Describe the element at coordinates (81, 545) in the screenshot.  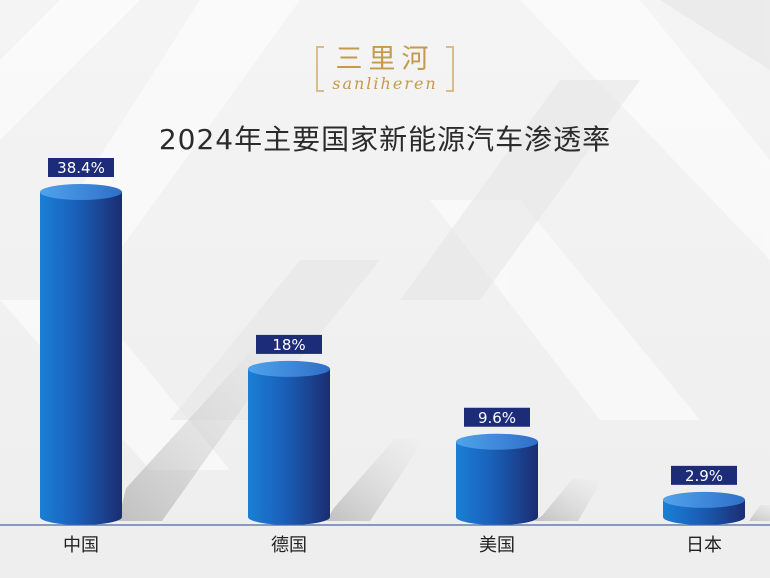
I see `category-label-0: 中国` at that location.